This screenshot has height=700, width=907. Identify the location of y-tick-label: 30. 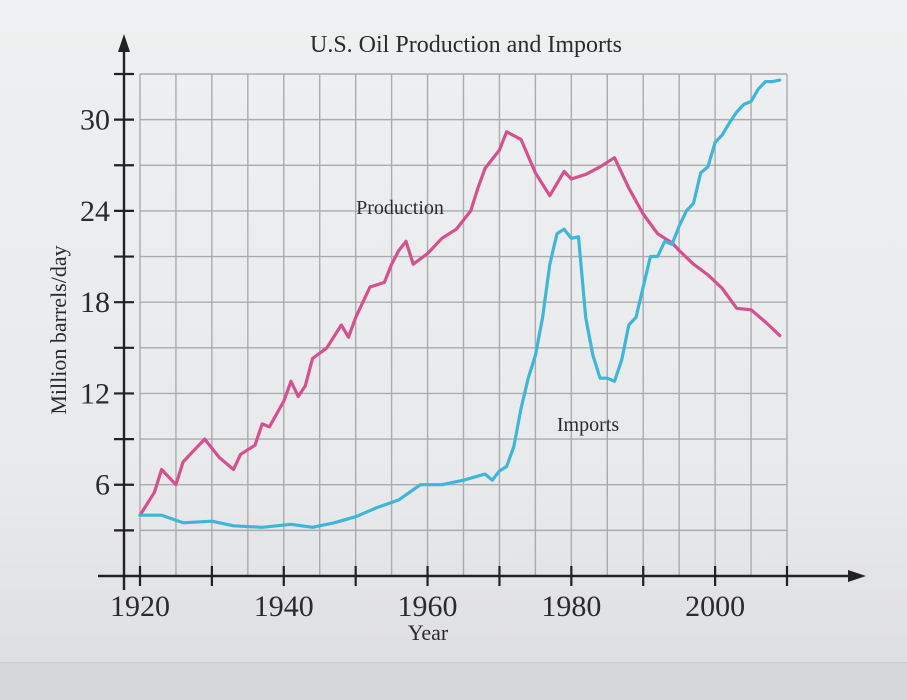
(95, 120).